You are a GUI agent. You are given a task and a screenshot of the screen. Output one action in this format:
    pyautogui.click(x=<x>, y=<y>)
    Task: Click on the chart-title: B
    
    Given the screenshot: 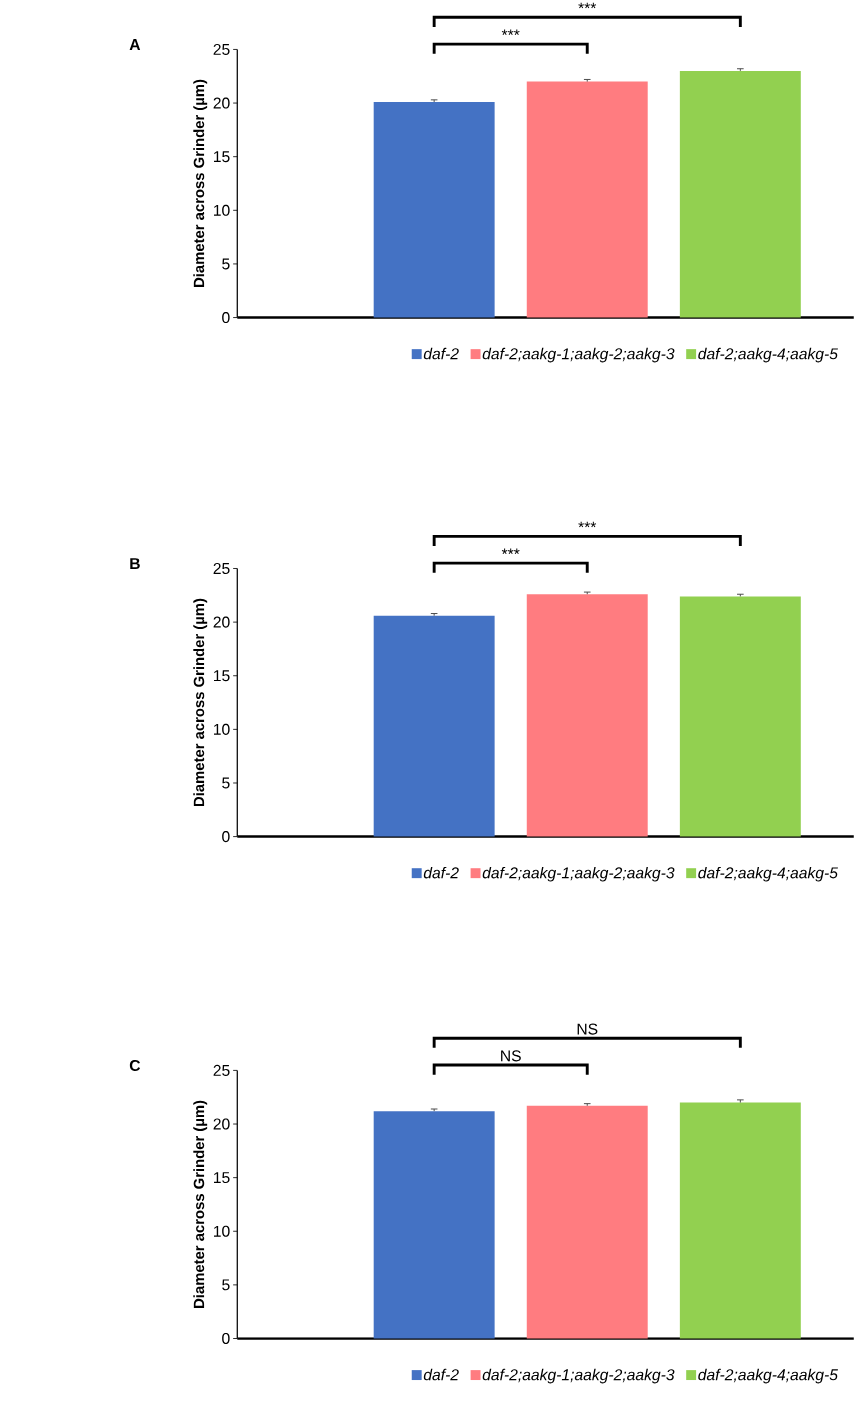 What is the action you would take?
    pyautogui.click(x=135, y=563)
    